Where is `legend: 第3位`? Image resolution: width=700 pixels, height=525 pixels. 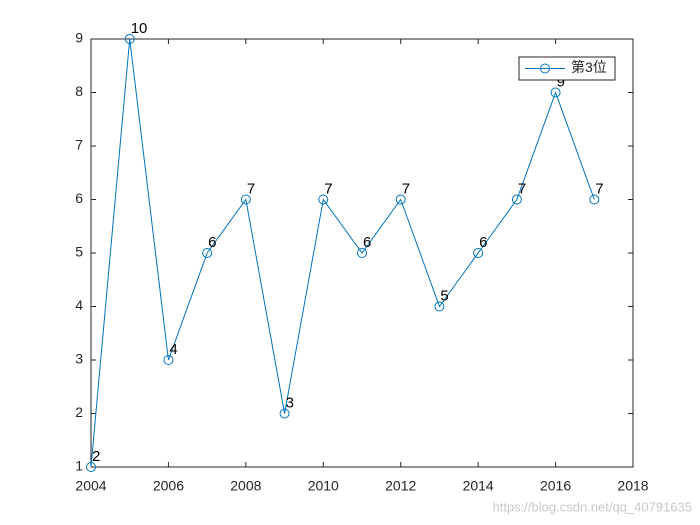
legend: 第3位 is located at coordinates (567, 68).